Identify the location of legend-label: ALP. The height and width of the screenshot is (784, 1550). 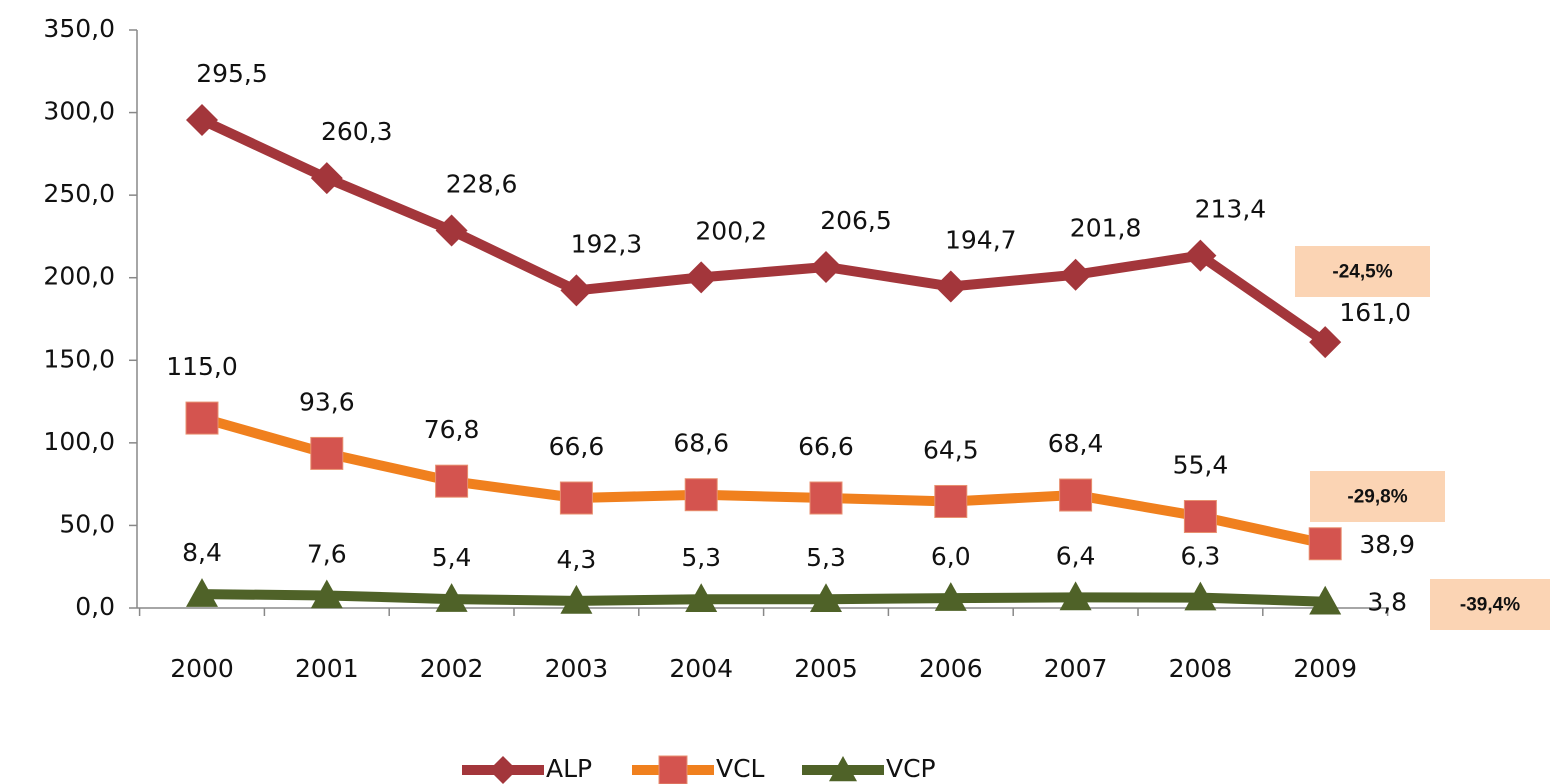
(569, 768).